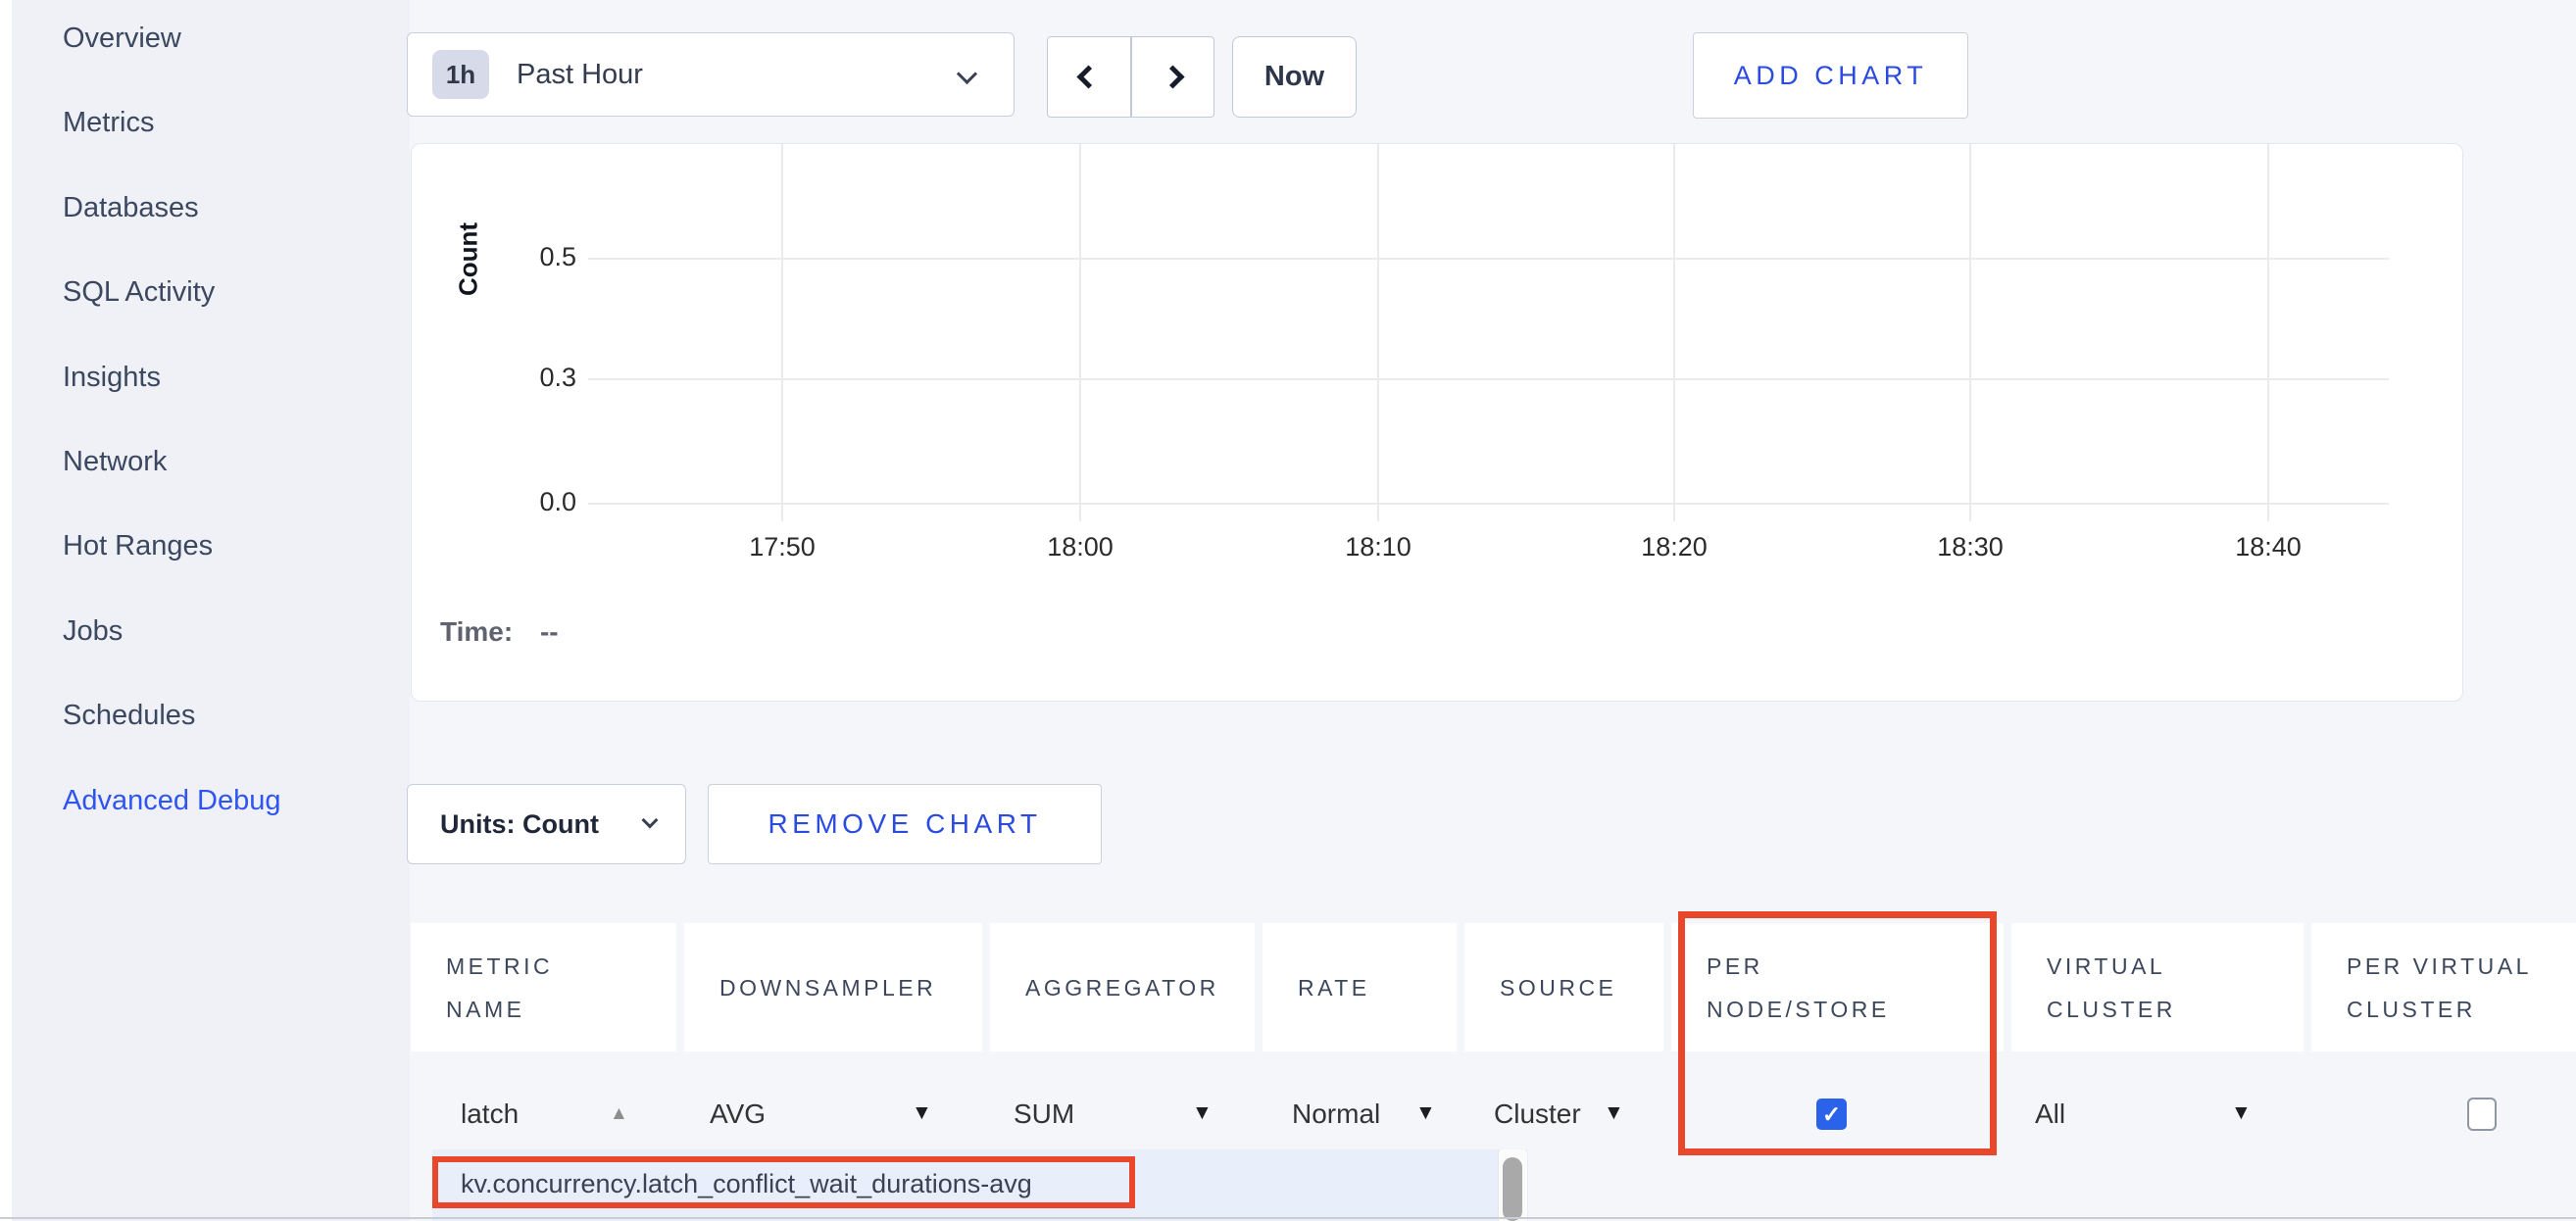 This screenshot has width=2576, height=1221. What do you see at coordinates (1122, 987) in the screenshot?
I see `column-header-aggregator: AGGREGATOR` at bounding box center [1122, 987].